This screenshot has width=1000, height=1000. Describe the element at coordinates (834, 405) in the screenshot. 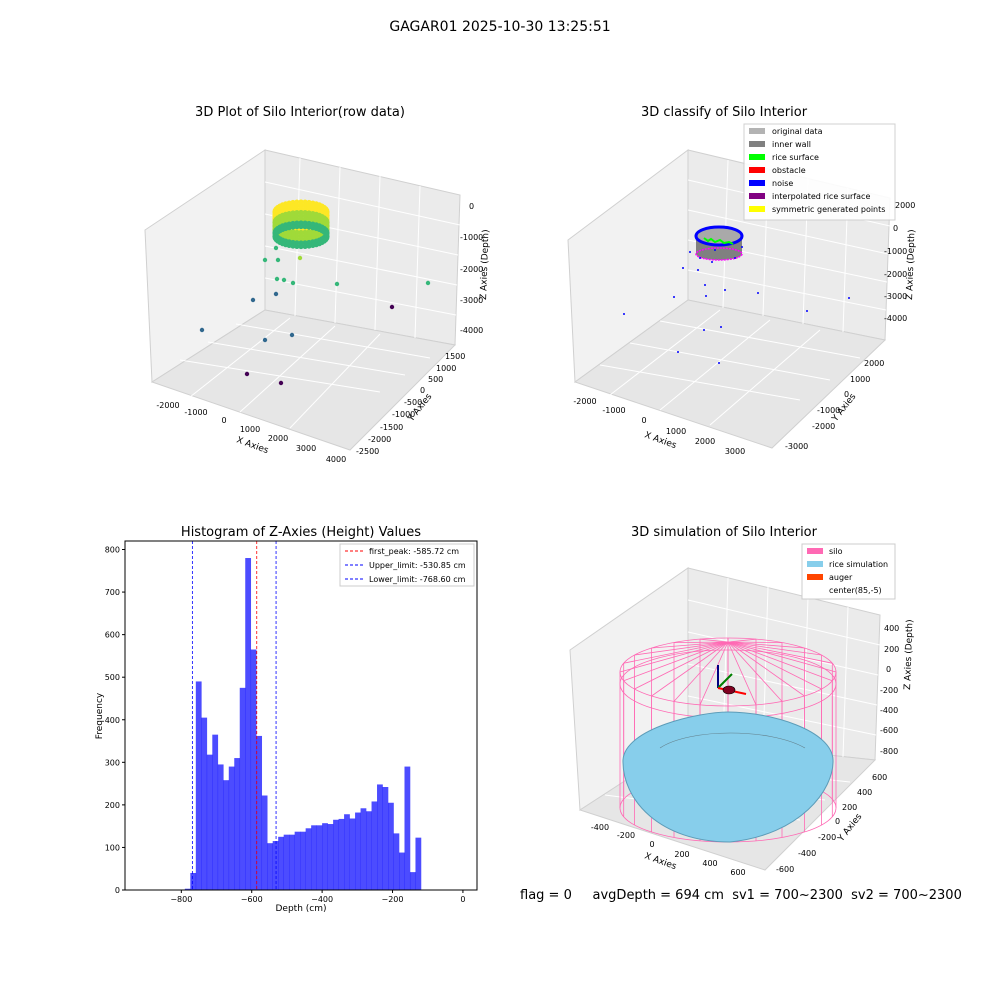

I see `panel2-y-ticks: -3000 -2000 -1000 0 1000 2000` at that location.